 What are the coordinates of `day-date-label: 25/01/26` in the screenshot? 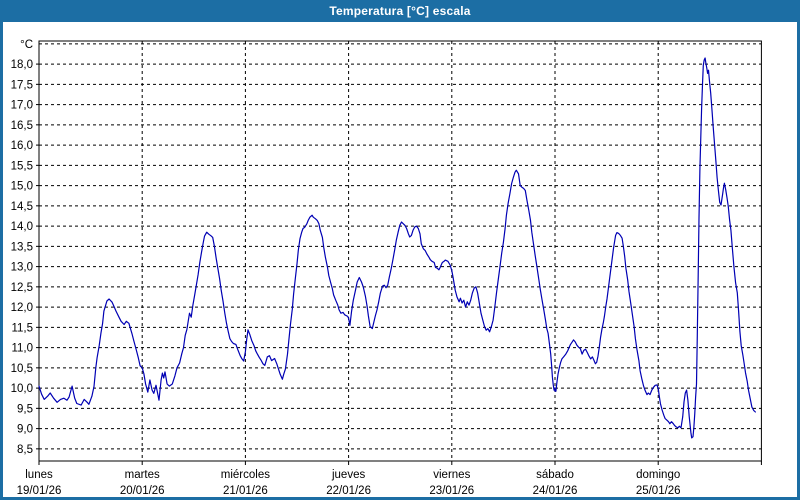 It's located at (658, 491).